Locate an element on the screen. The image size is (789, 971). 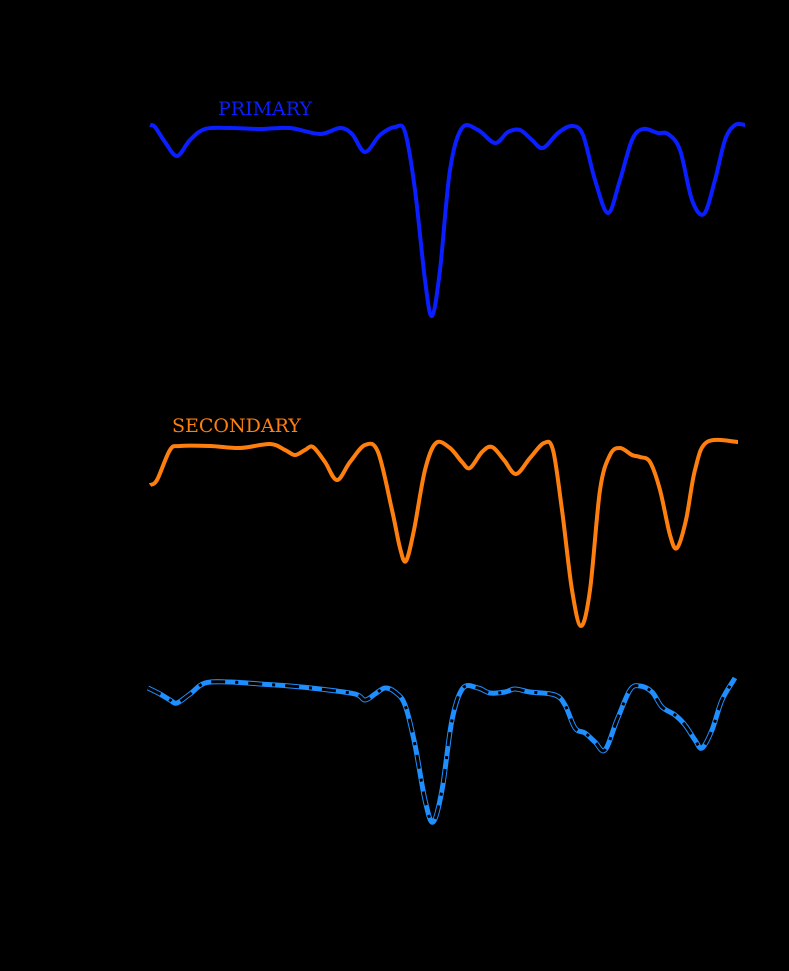
combined-dashed-overlay is located at coordinates (442, 750).